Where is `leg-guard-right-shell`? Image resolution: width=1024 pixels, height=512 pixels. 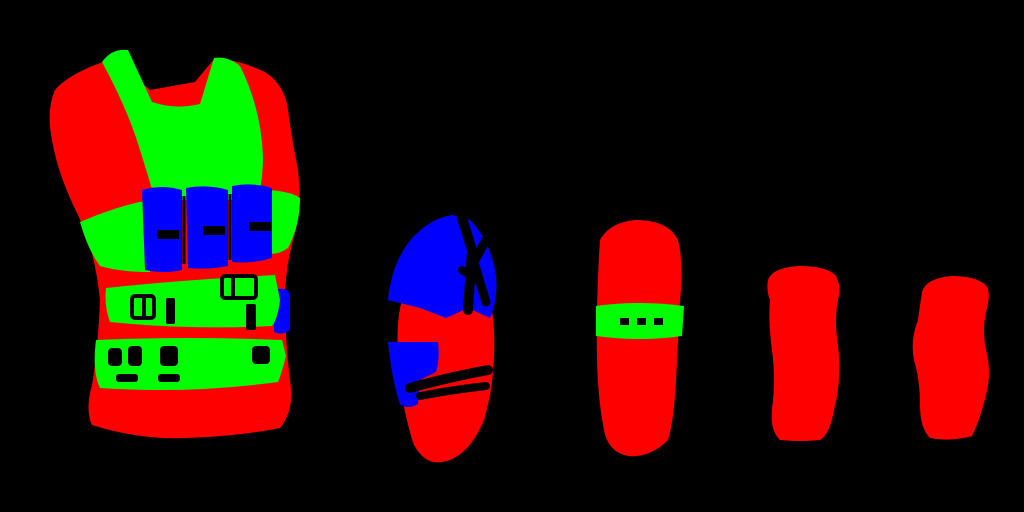
leg-guard-right-shell is located at coordinates (950, 358).